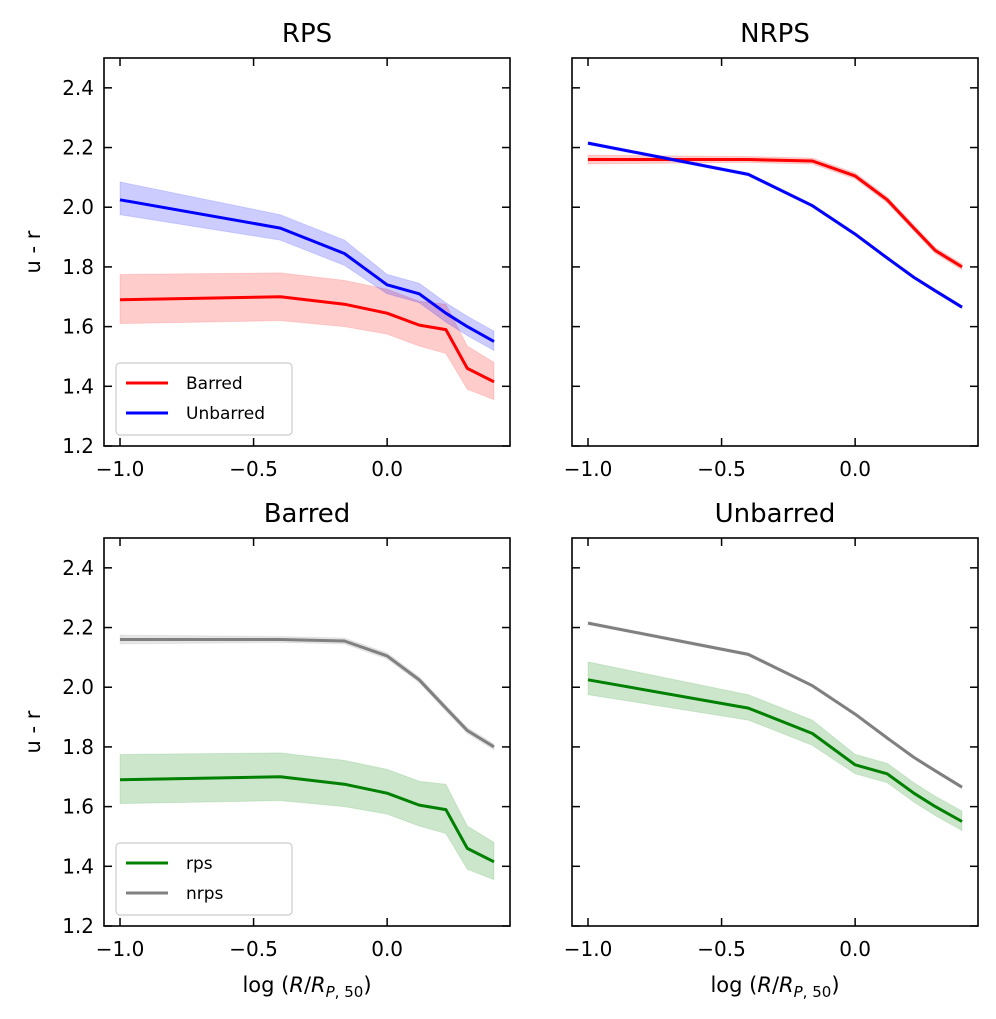  What do you see at coordinates (205, 894) in the screenshot?
I see `legend-label-nrps: nrps` at bounding box center [205, 894].